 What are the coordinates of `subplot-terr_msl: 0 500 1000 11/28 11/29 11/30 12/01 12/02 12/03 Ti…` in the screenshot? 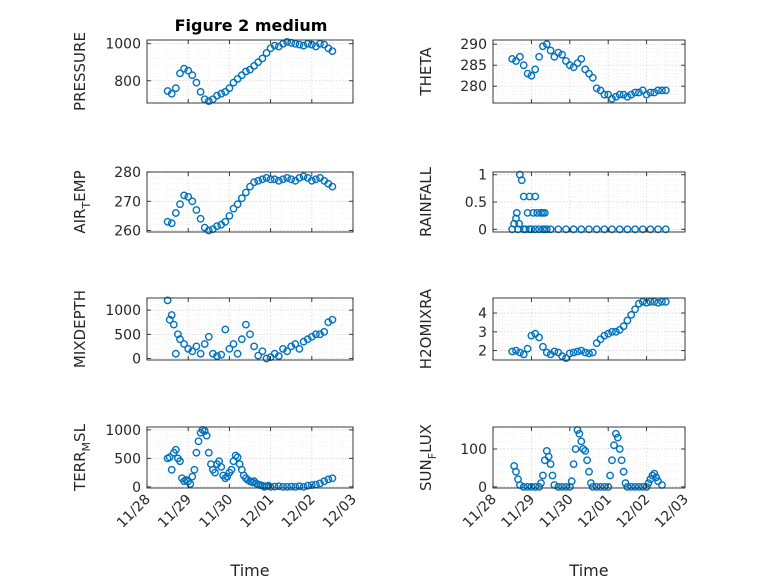 It's located at (215, 501).